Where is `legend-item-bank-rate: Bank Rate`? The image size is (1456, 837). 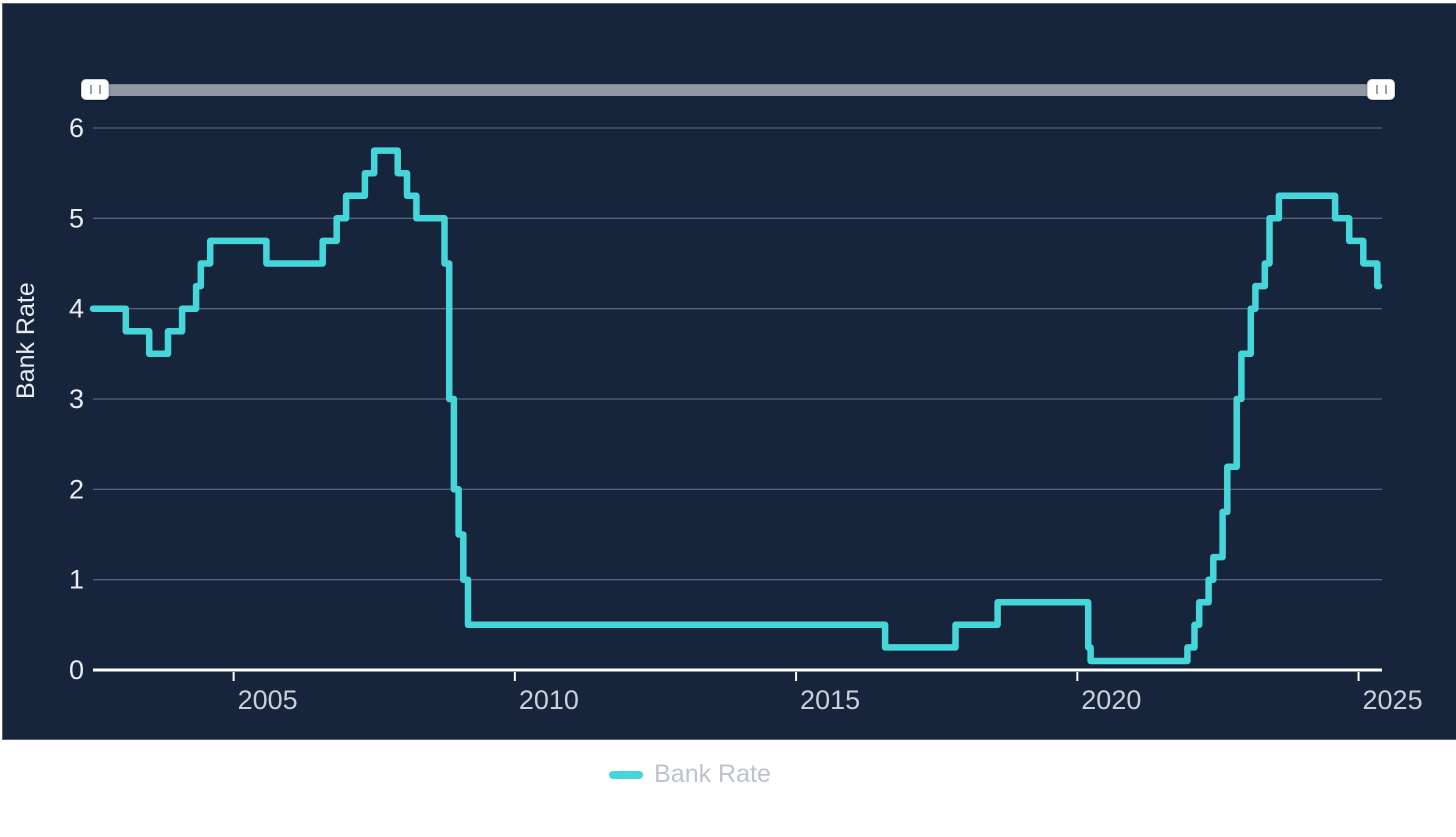 legend-item-bank-rate: Bank Rate is located at coordinates (690, 774).